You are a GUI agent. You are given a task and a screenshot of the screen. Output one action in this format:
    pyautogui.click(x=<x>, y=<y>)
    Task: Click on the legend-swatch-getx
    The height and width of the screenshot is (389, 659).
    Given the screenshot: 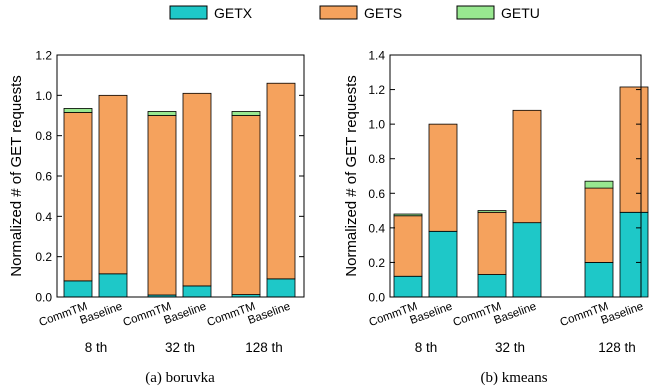 What is the action you would take?
    pyautogui.click(x=188, y=12)
    